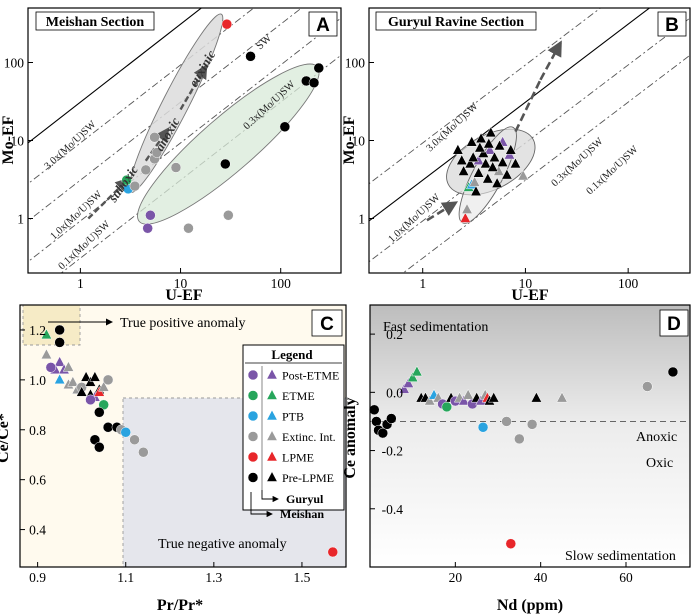 The image size is (699, 616). I want to click on panel-d-label-box, so click(674, 323).